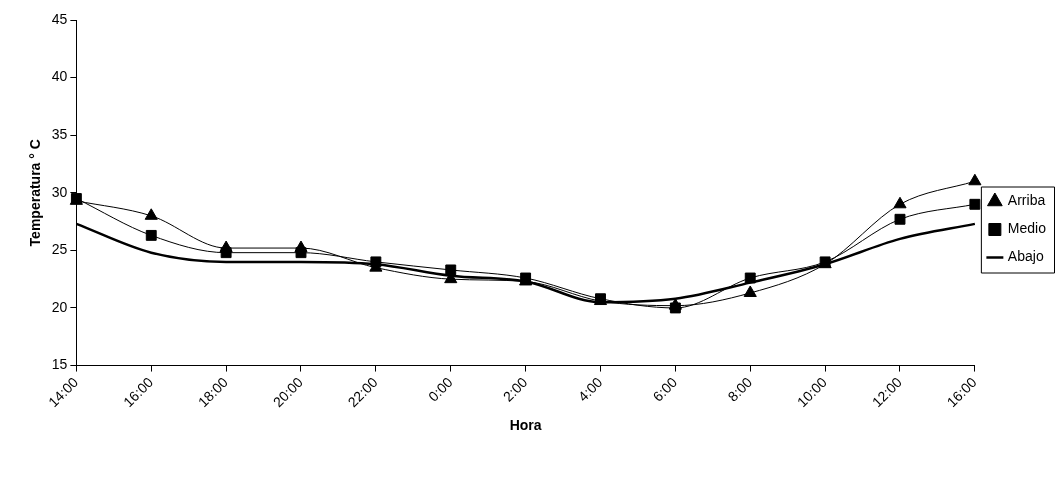 The width and height of the screenshot is (1060, 479). I want to click on legend-label: Arriba, so click(1026, 200).